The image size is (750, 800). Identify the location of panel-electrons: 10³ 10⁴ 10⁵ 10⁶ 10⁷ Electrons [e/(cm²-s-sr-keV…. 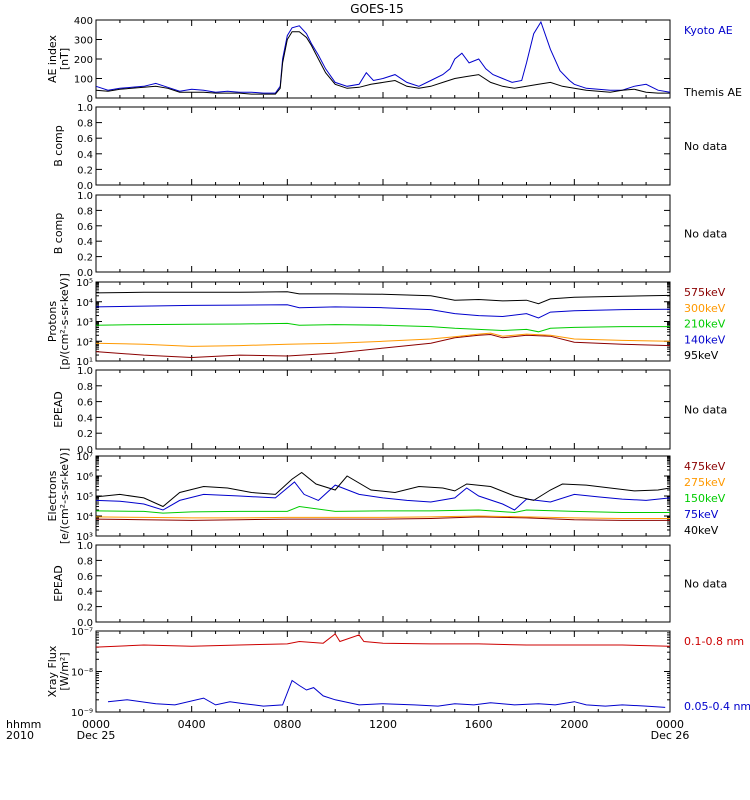
(386, 496).